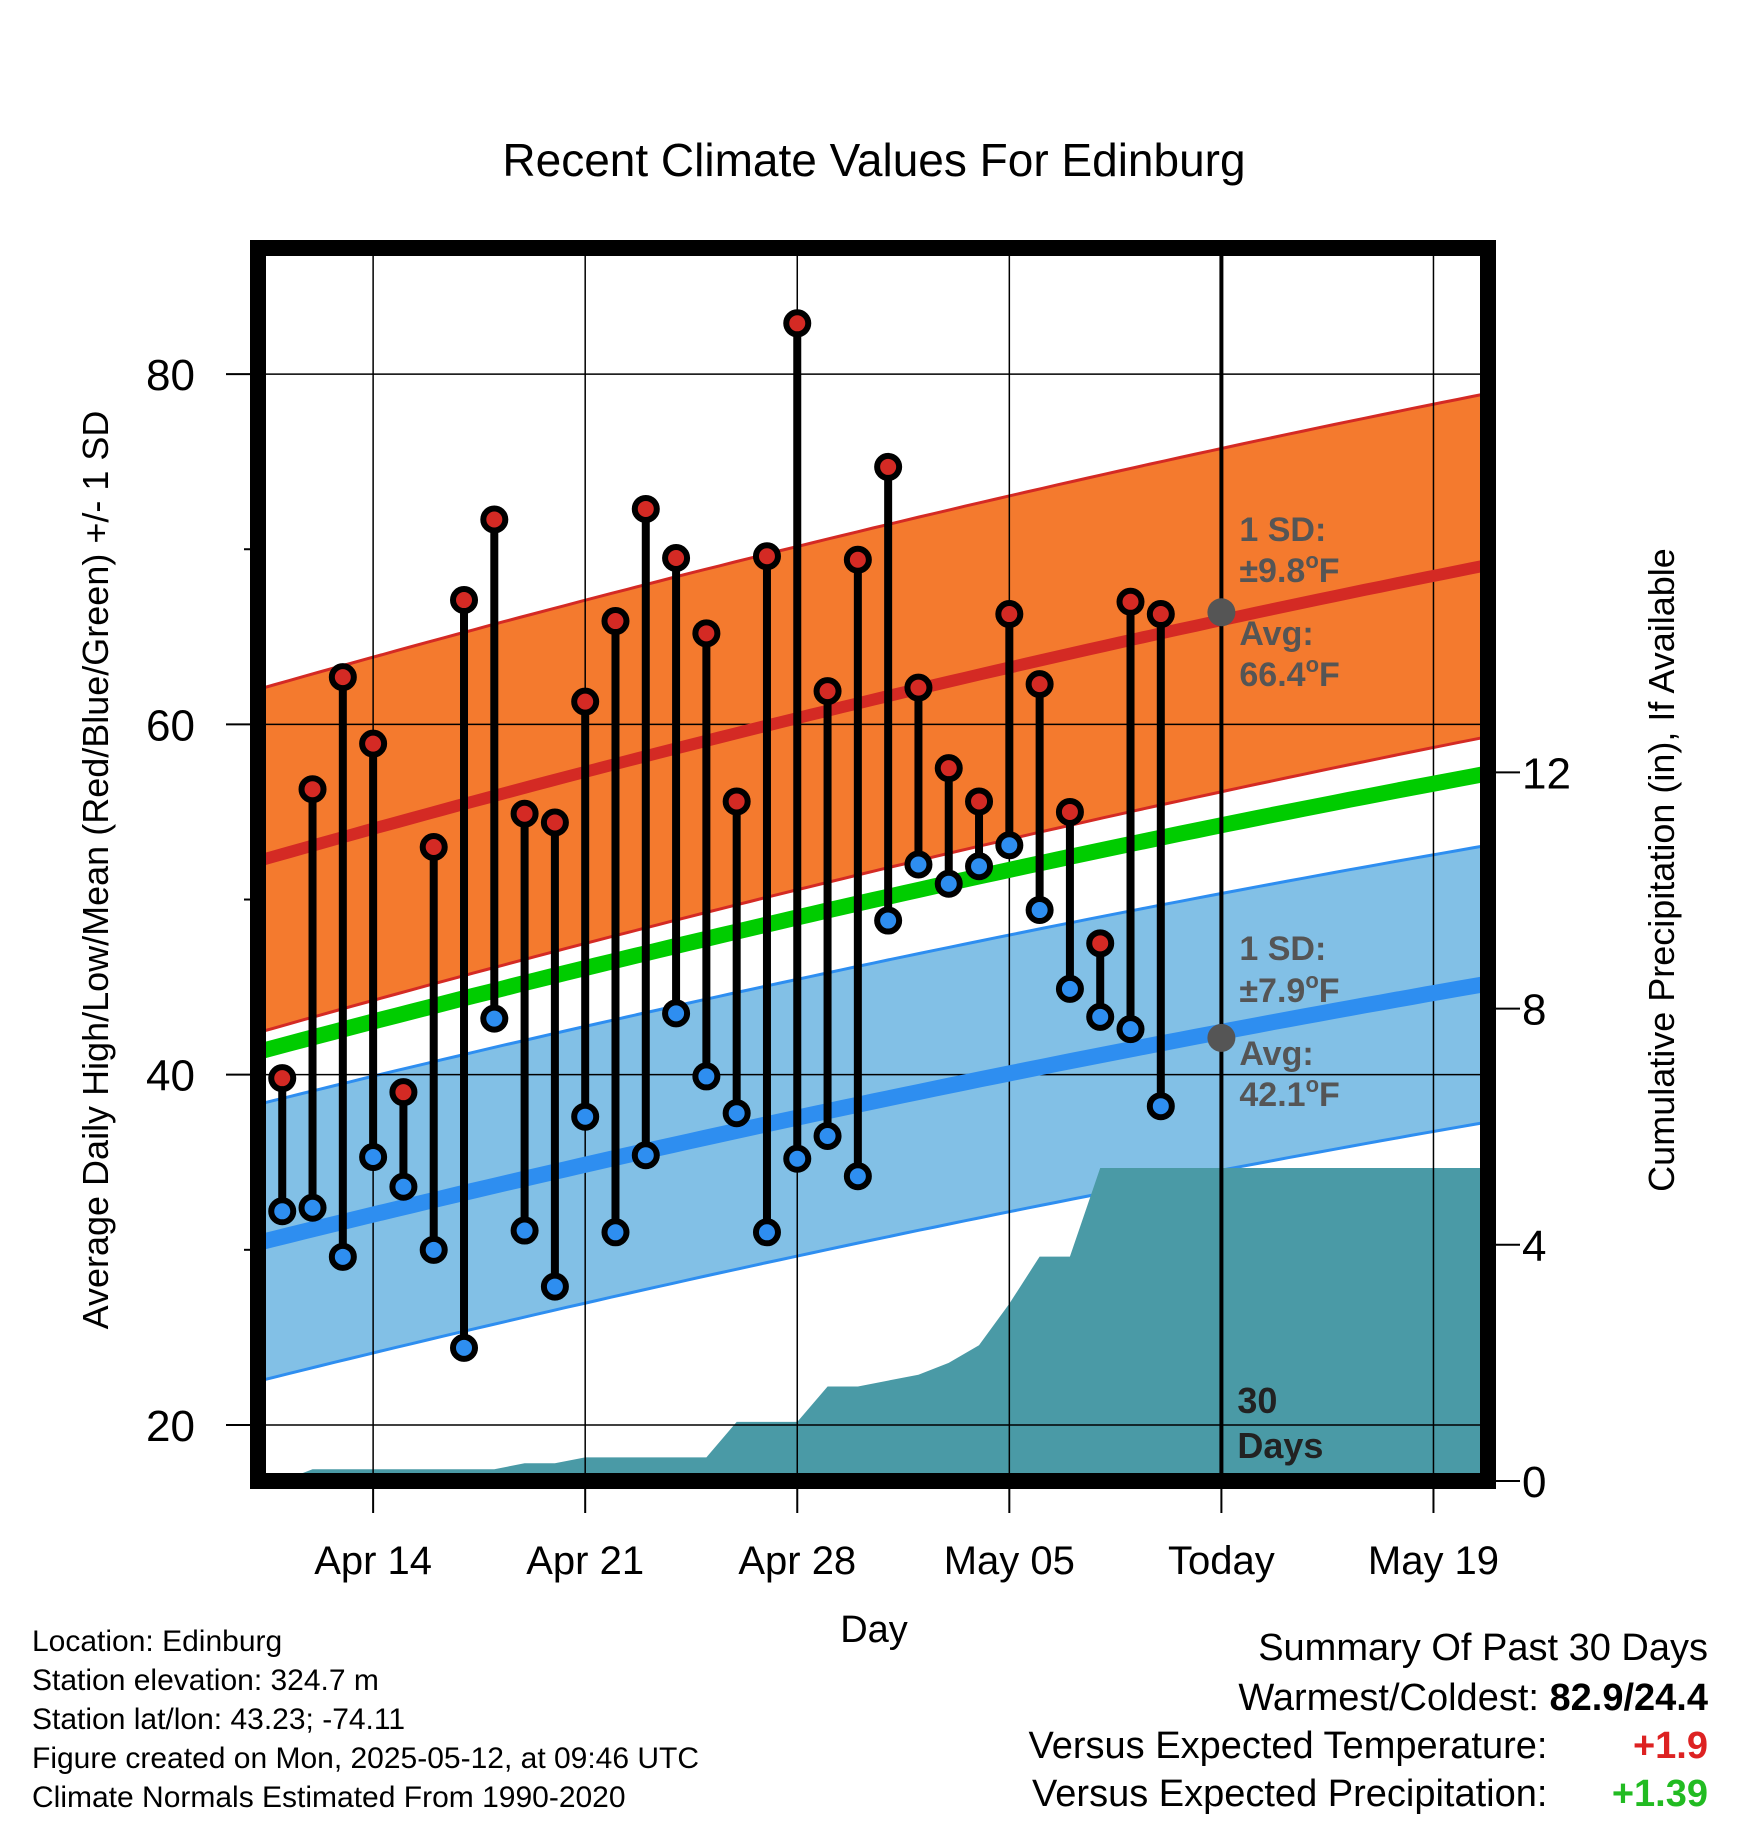 This screenshot has width=1748, height=1828. What do you see at coordinates (205, 1680) in the screenshot?
I see `elevation-text: Station elevation: 324.7 m` at bounding box center [205, 1680].